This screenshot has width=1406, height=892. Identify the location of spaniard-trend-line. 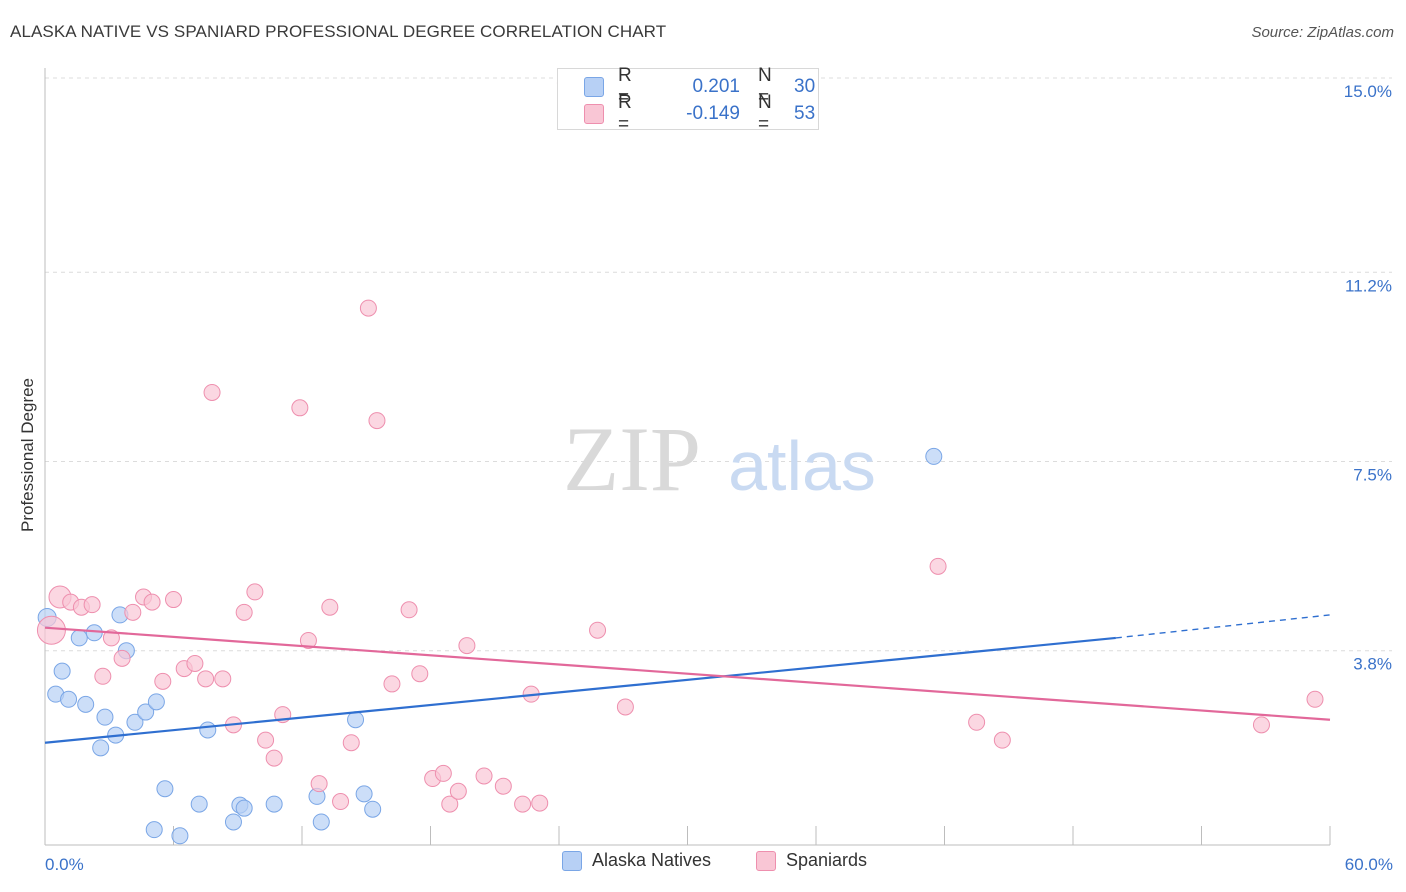
(687, 673).